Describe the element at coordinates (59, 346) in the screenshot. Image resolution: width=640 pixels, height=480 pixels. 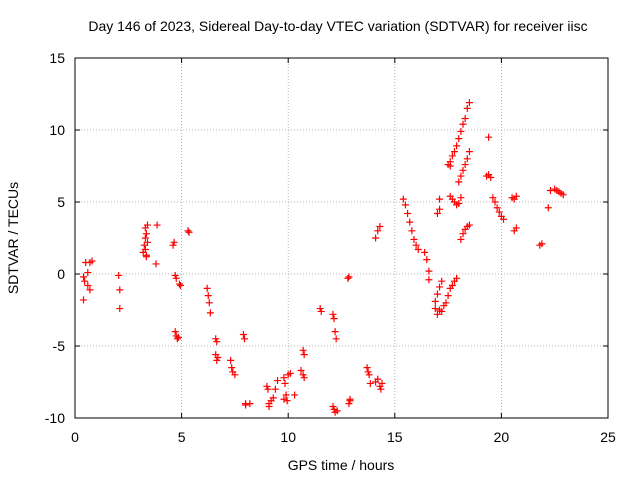
I see `y-tick-label: -5` at that location.